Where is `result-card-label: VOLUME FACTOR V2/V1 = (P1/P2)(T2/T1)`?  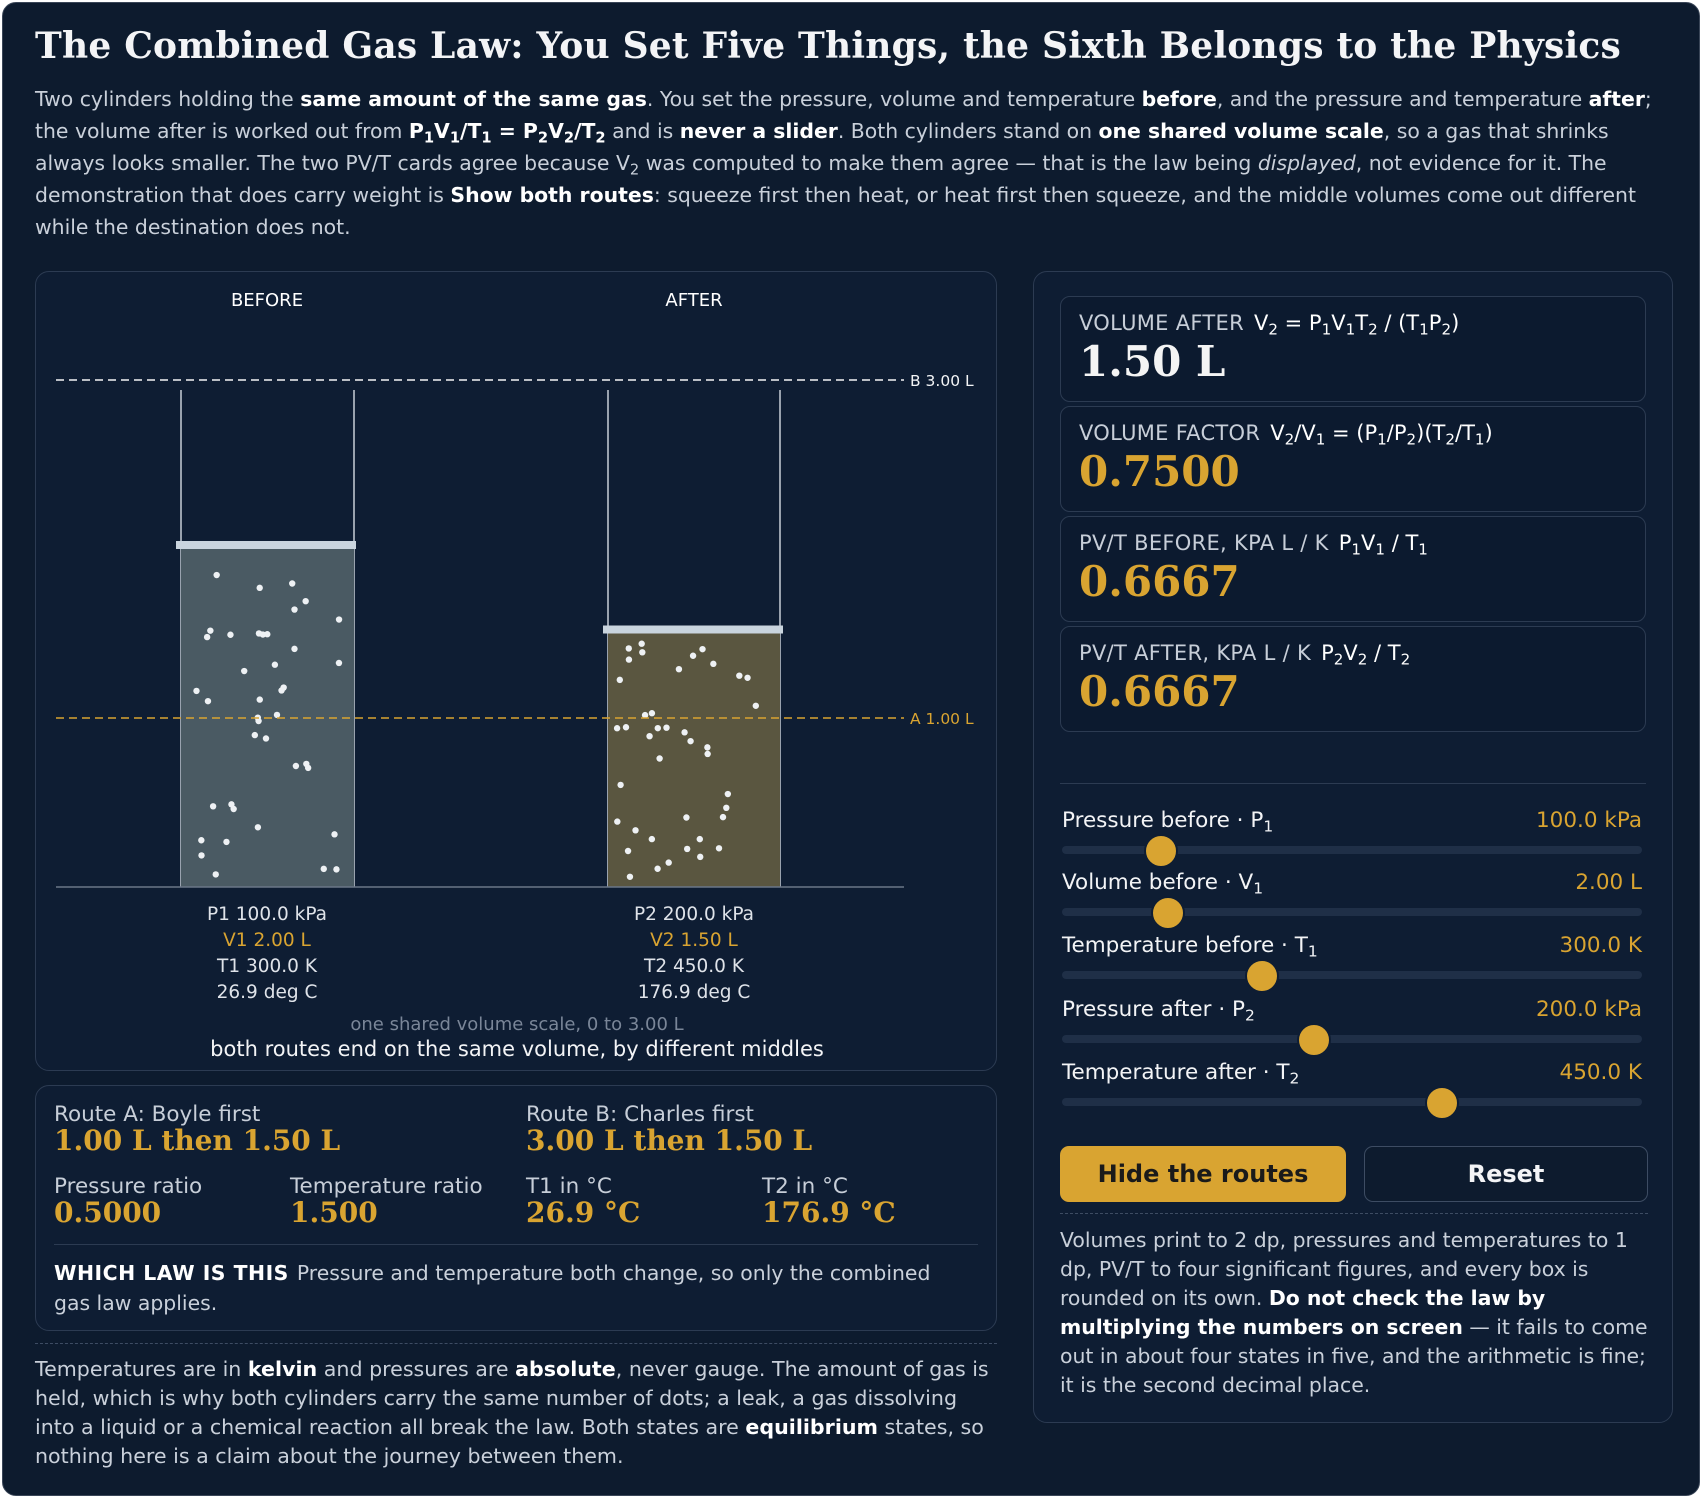 result-card-label: VOLUME FACTOR V2/V1 = (P1/P2)(T2/T1) is located at coordinates (1286, 435).